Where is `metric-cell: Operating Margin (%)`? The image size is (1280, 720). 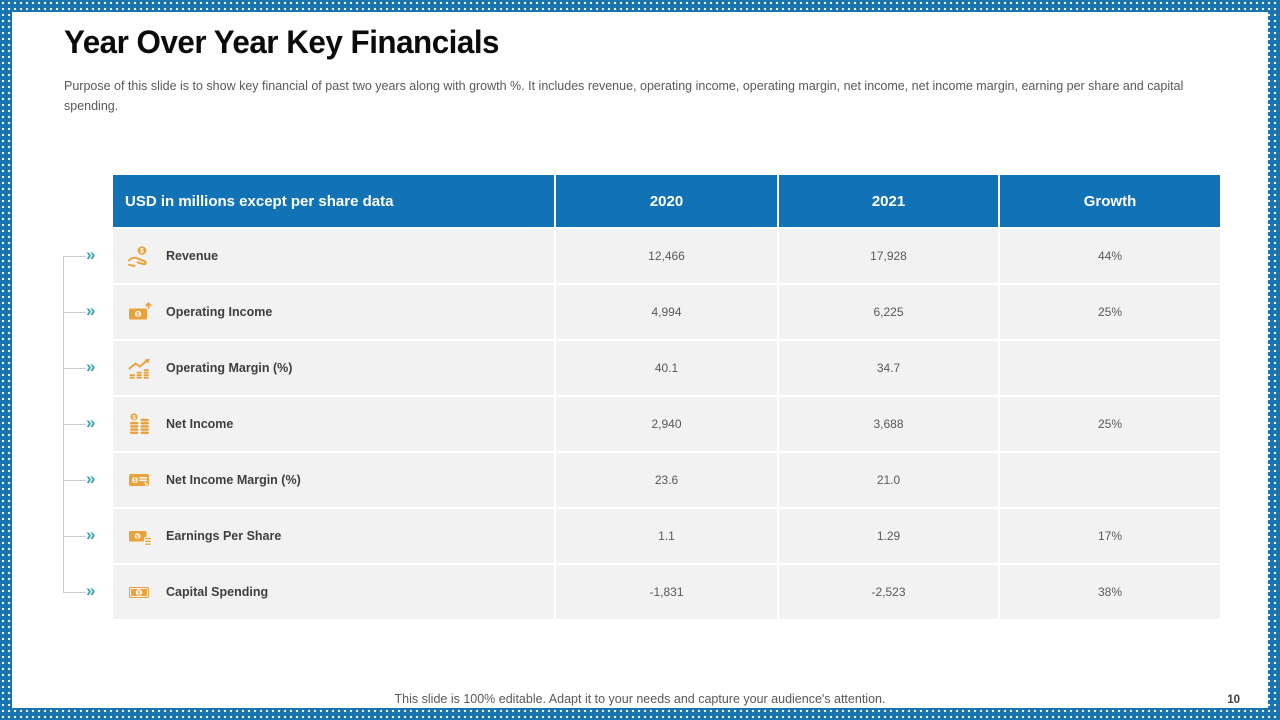
metric-cell: Operating Margin (%) is located at coordinates (333, 368).